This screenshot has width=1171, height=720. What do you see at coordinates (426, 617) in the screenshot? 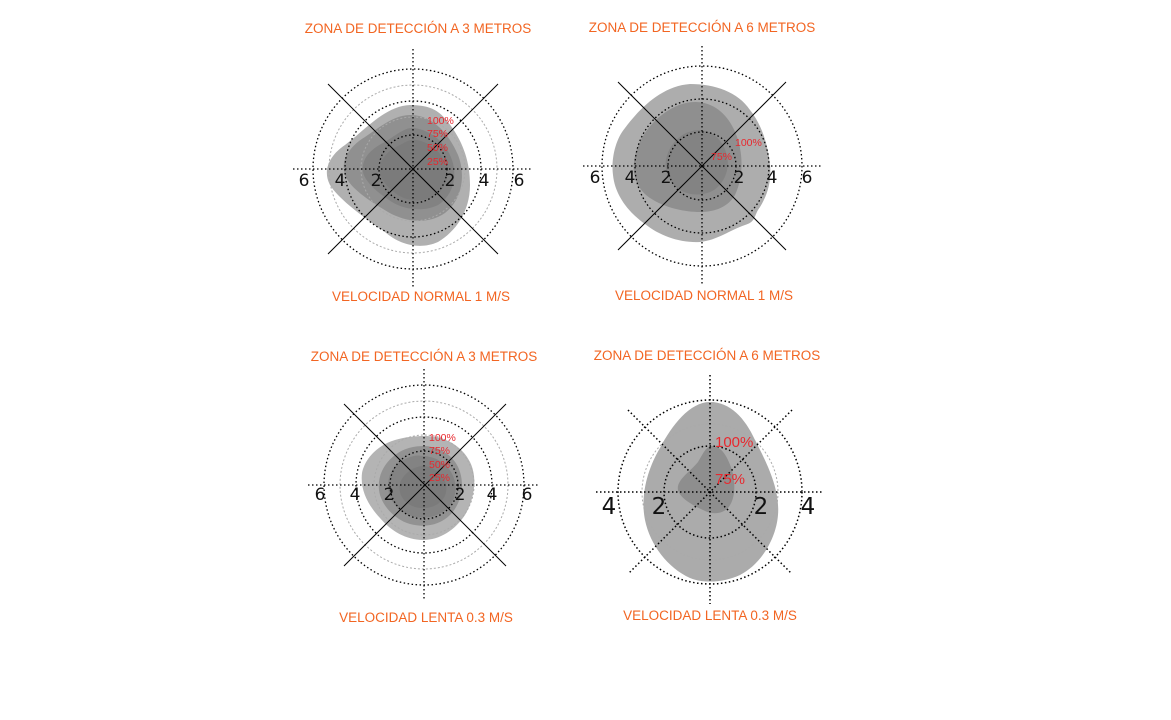
I see `panel-3-caption: VELOCIDAD LENTA 0.3 M/S` at bounding box center [426, 617].